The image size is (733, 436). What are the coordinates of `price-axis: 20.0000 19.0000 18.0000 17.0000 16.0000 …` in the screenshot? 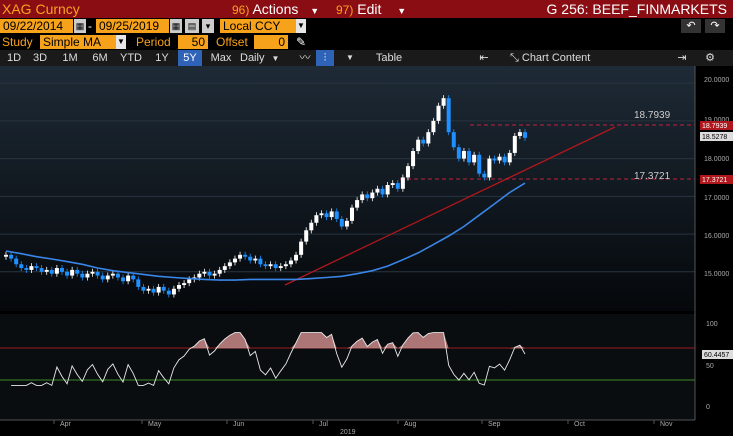 It's located at (716, 177).